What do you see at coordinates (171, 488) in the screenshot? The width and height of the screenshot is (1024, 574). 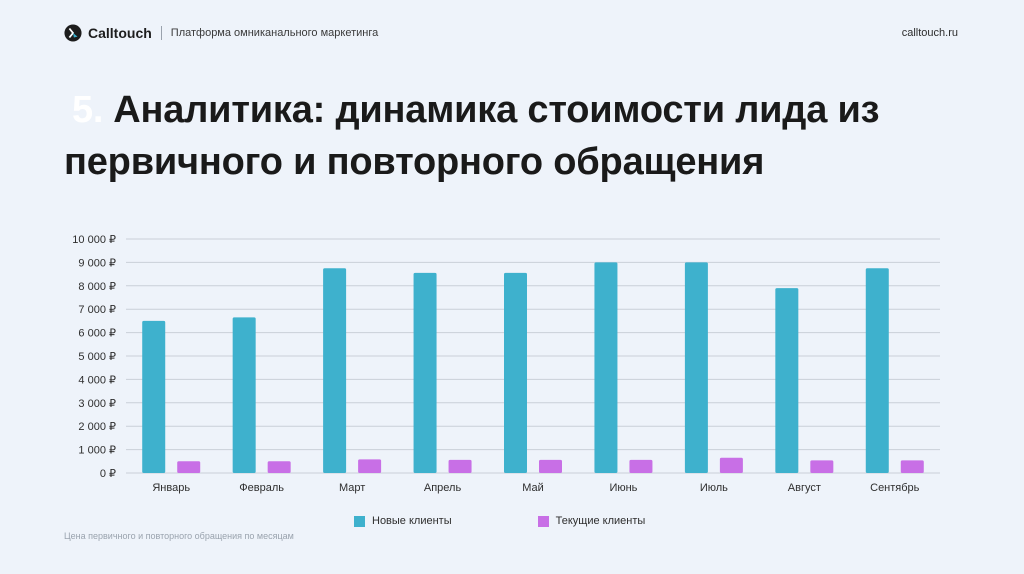 I see `x-tick-label: Январь` at bounding box center [171, 488].